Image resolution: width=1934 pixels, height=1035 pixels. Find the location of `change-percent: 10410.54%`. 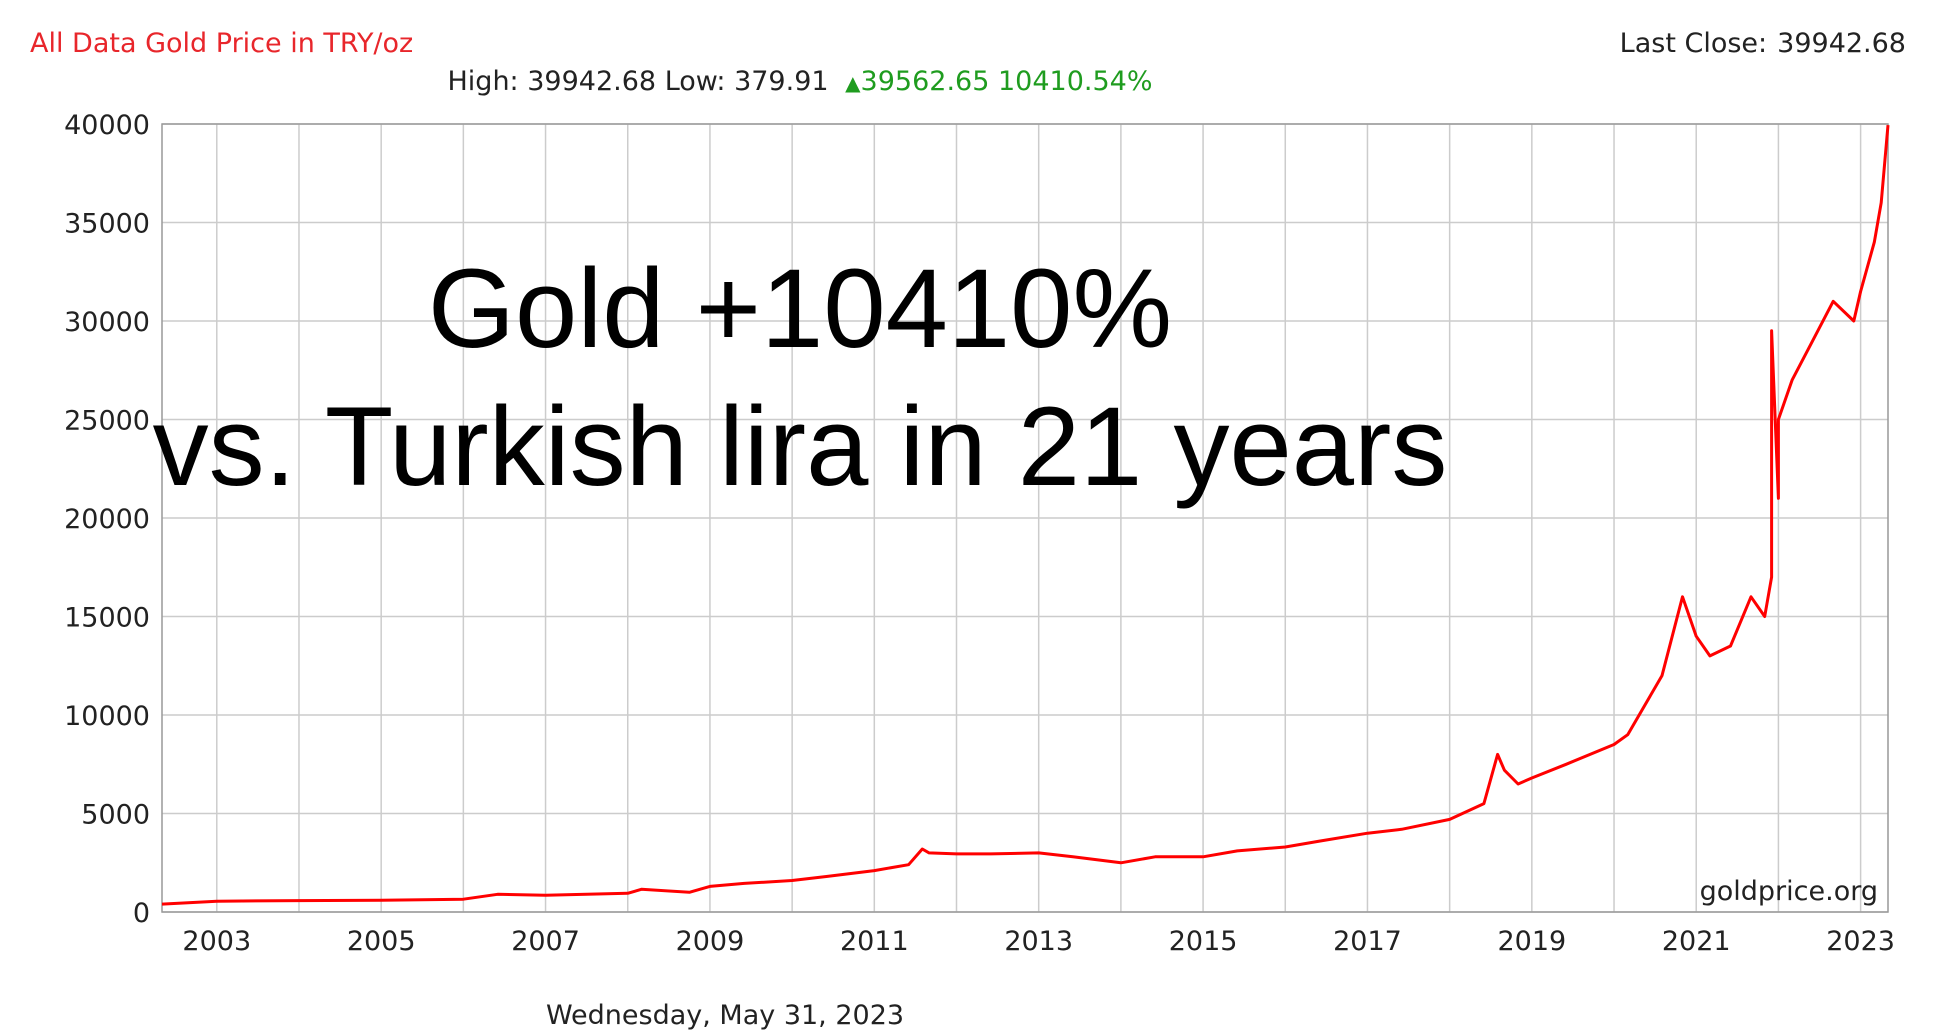

change-percent: 10410.54% is located at coordinates (1075, 81).